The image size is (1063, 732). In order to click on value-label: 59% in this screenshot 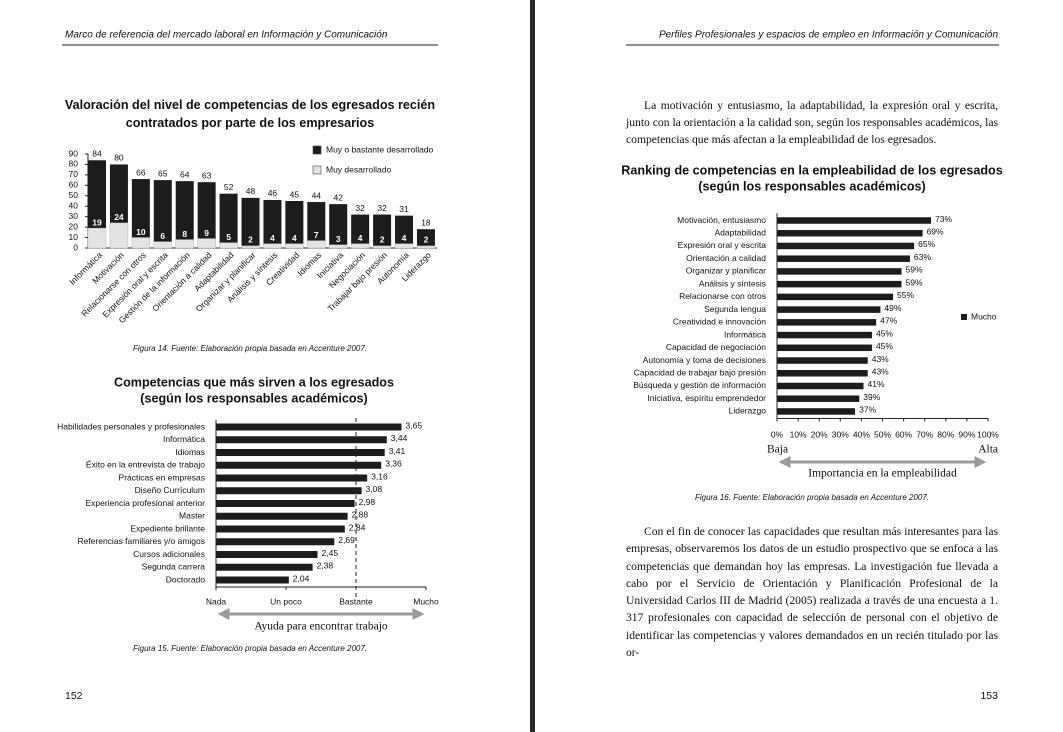, I will do `click(913, 282)`.